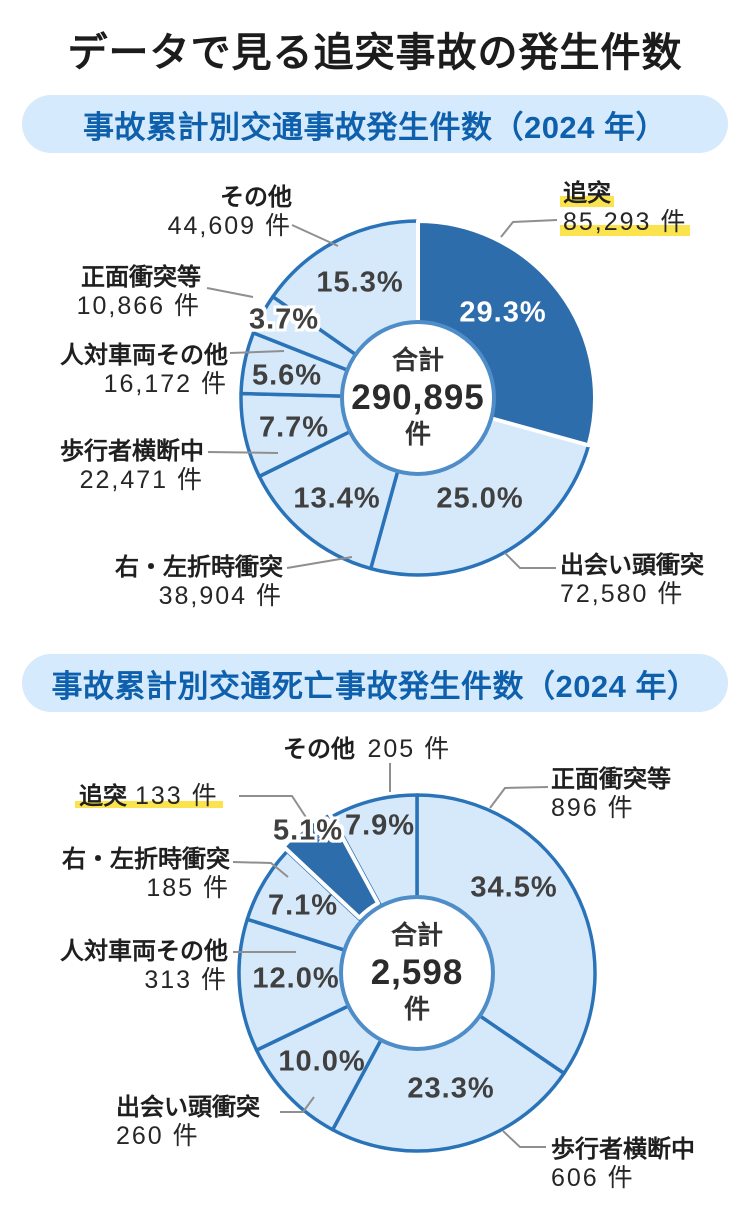 This screenshot has height=1219, width=750. Describe the element at coordinates (622, 594) in the screenshot. I see `callout-crossing-collision-count: 72,580 件` at that location.